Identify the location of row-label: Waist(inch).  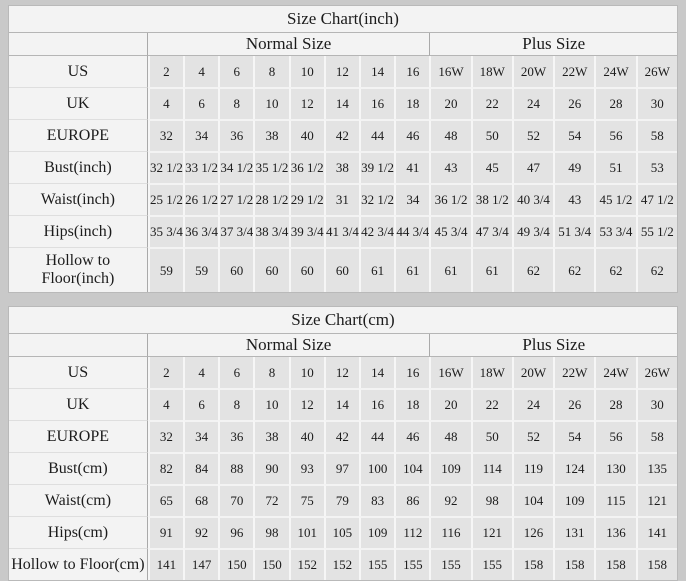
(78, 199).